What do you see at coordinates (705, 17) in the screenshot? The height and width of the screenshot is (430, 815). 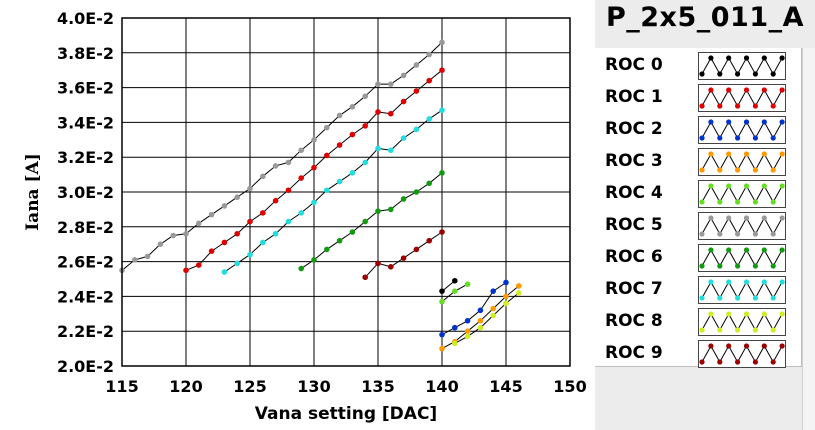 I see `chart-title: P_2x5_011_A` at bounding box center [705, 17].